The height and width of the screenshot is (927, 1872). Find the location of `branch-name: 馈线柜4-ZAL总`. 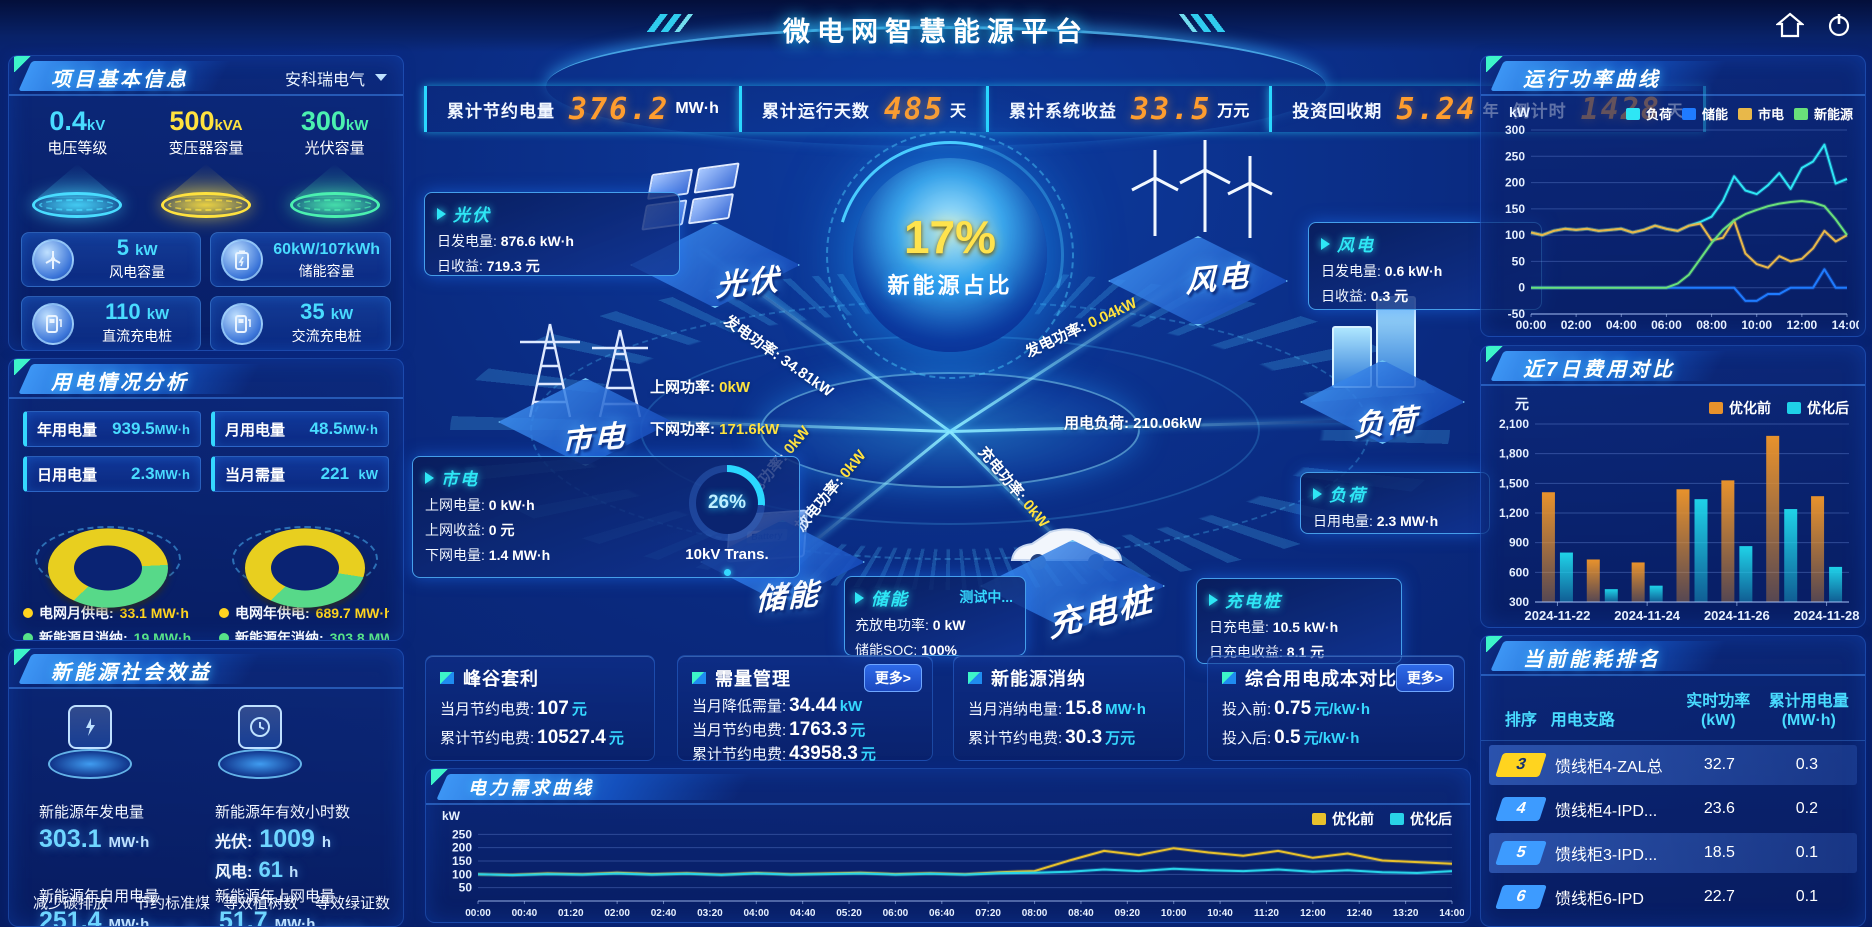

branch-name: 馈线柜4-ZAL总 is located at coordinates (1609, 767).